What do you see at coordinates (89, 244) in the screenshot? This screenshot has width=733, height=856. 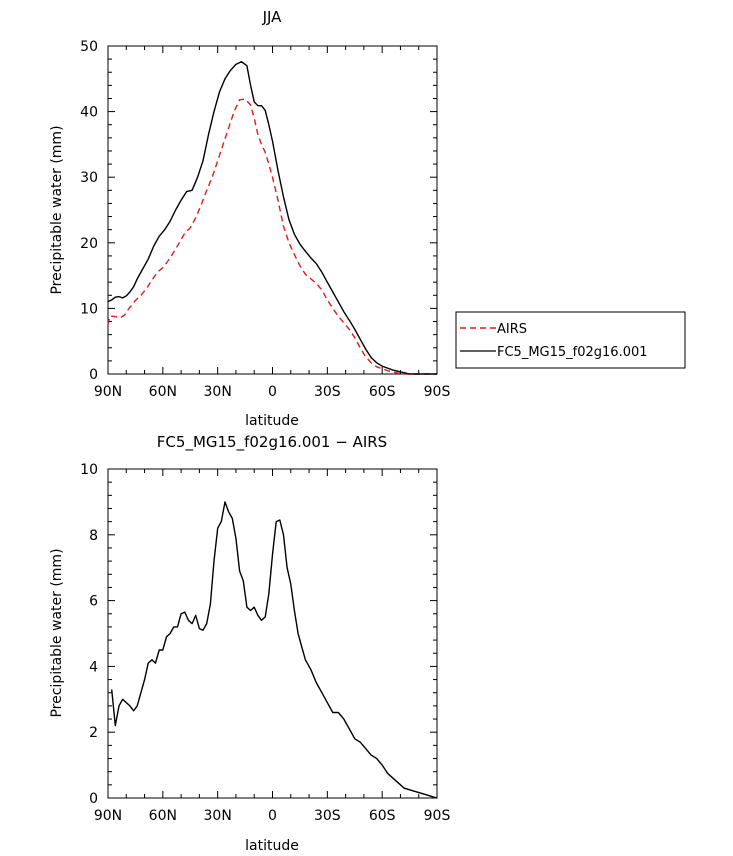 I see `y-tick-label: 20` at bounding box center [89, 244].